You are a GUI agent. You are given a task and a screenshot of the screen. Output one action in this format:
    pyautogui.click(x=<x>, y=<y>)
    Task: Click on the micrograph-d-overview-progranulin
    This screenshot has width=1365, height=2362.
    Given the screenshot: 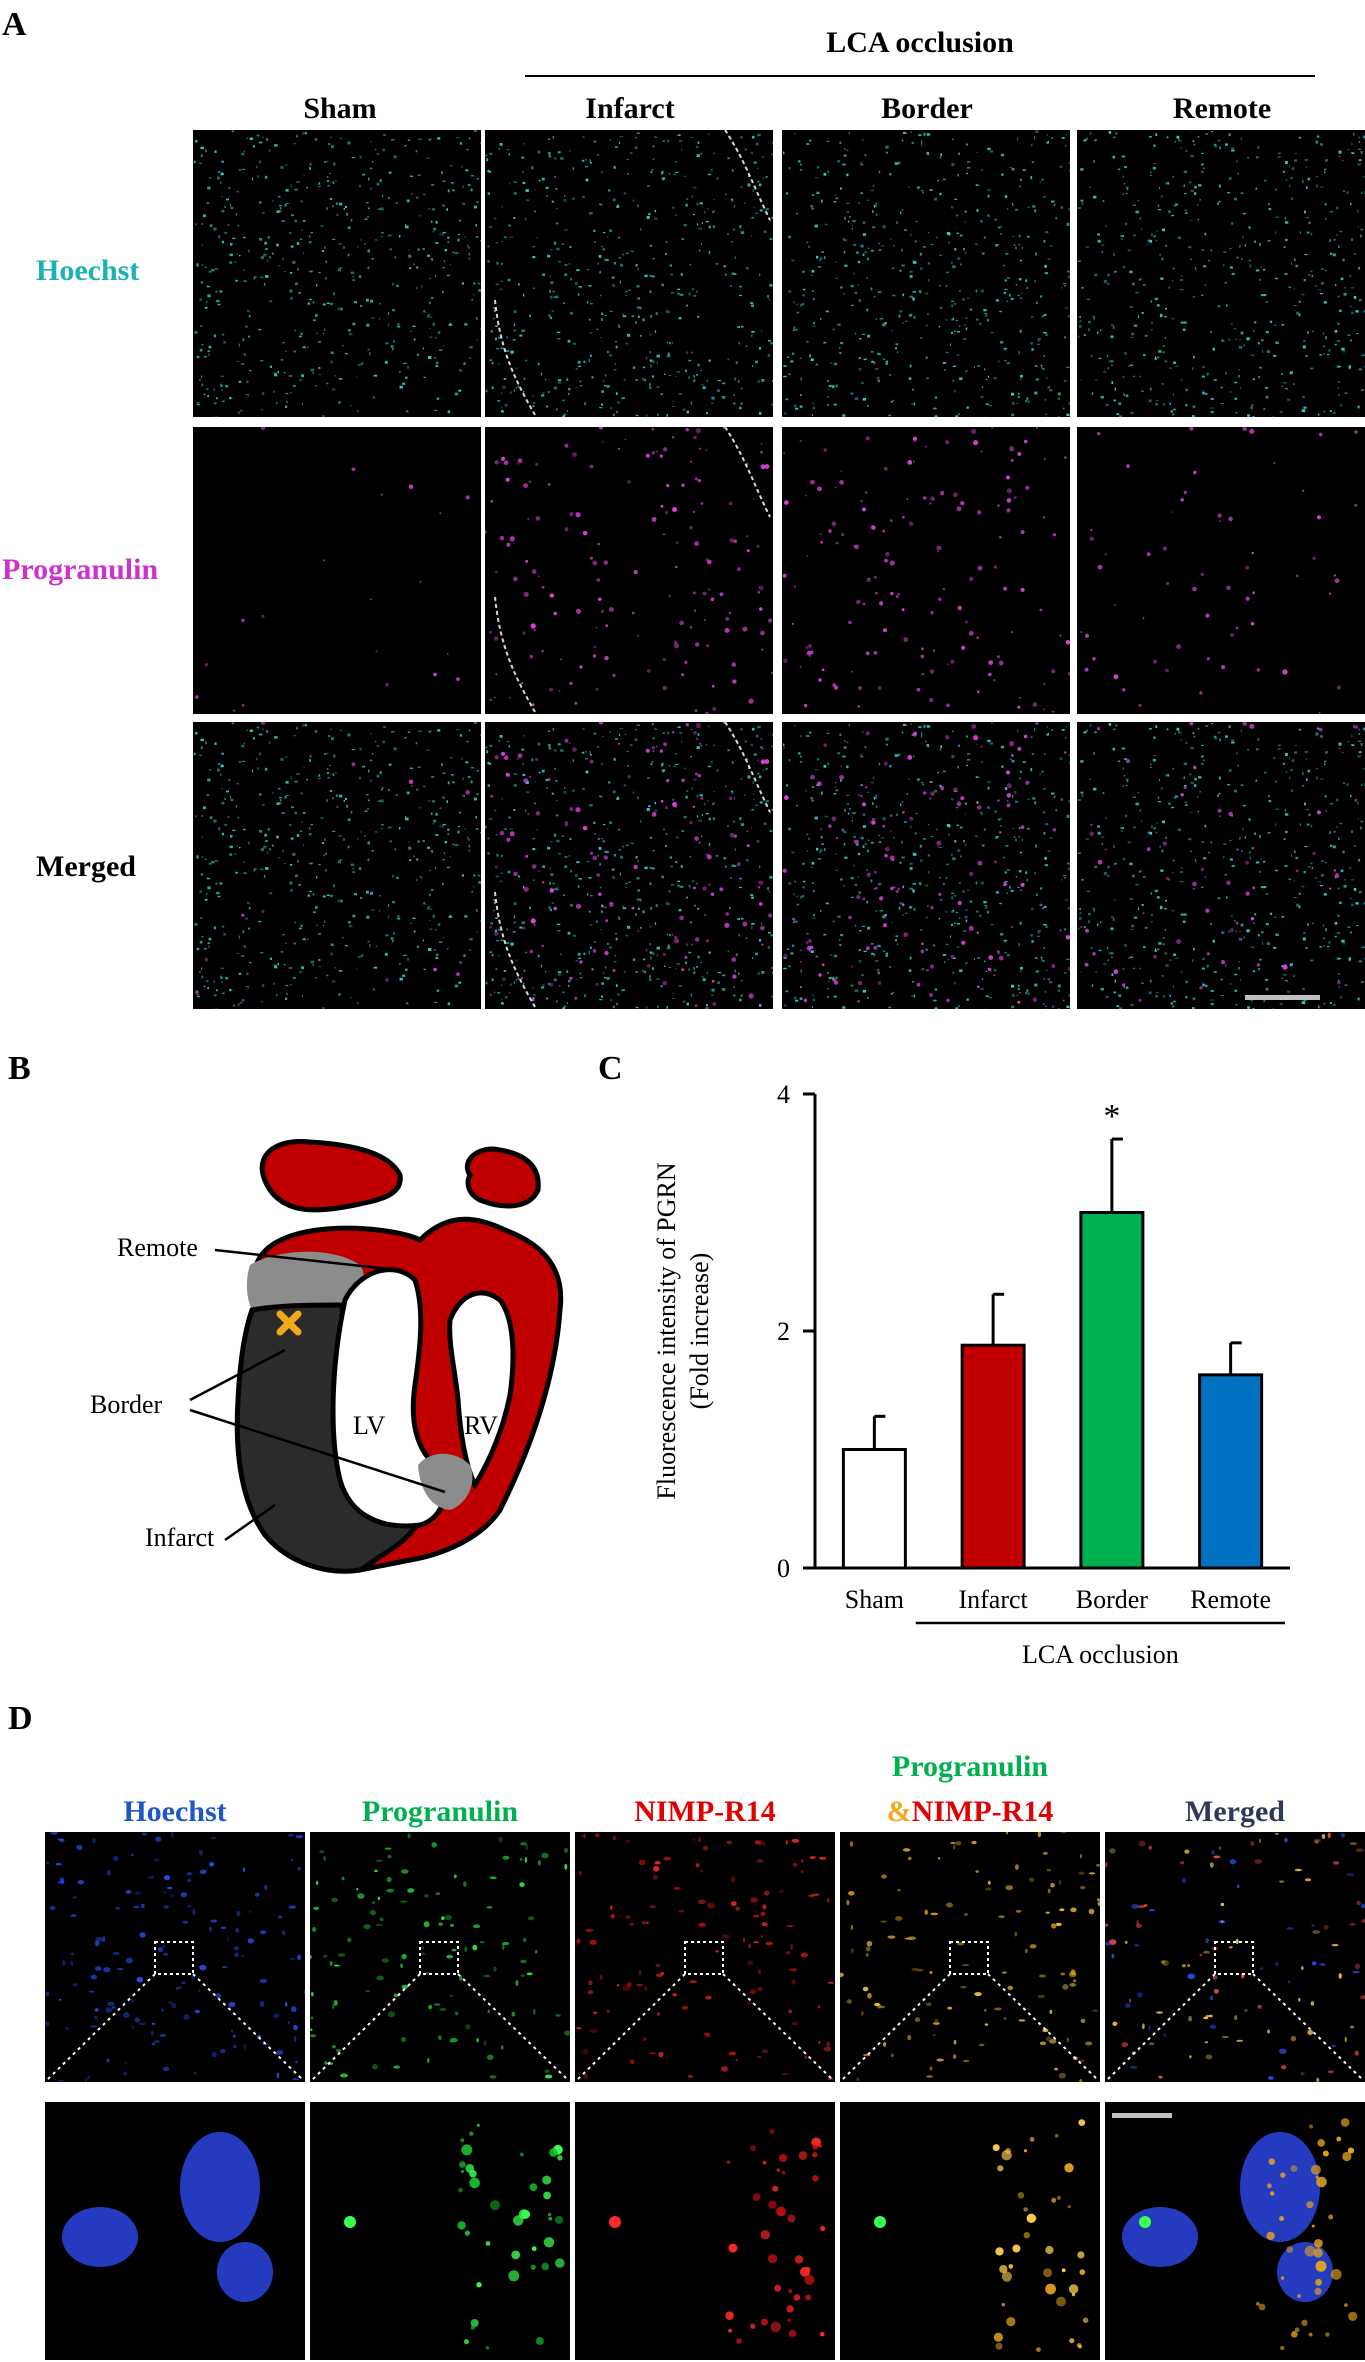 What is the action you would take?
    pyautogui.click(x=440, y=1957)
    